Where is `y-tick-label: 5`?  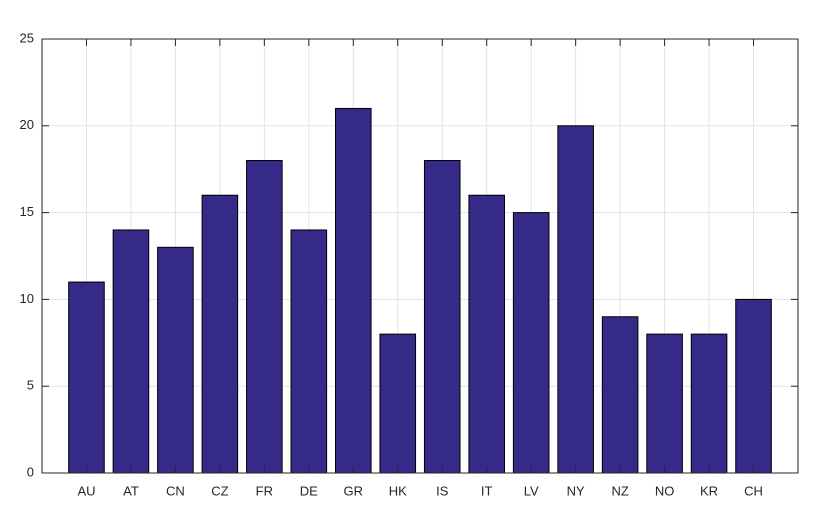 y-tick-label: 5 is located at coordinates (30, 385).